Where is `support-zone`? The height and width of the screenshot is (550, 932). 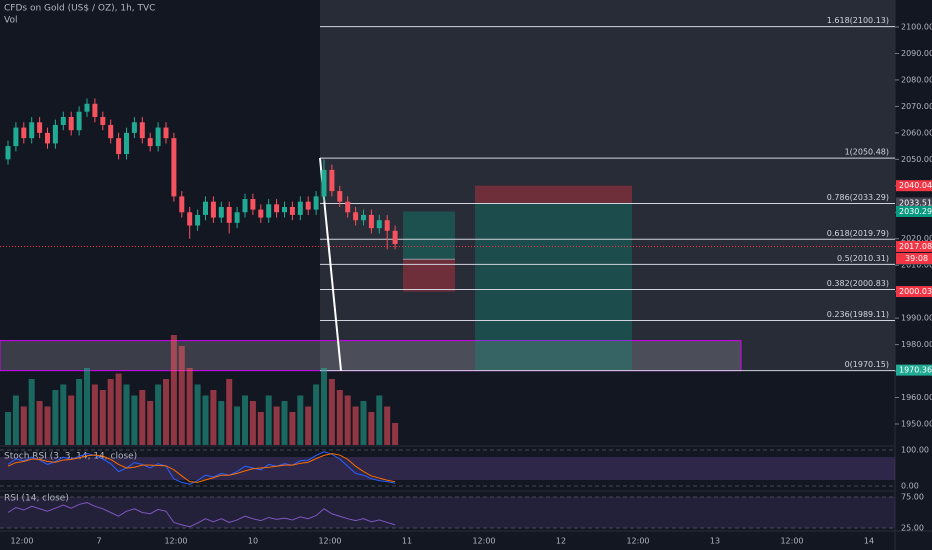 support-zone is located at coordinates (371, 356).